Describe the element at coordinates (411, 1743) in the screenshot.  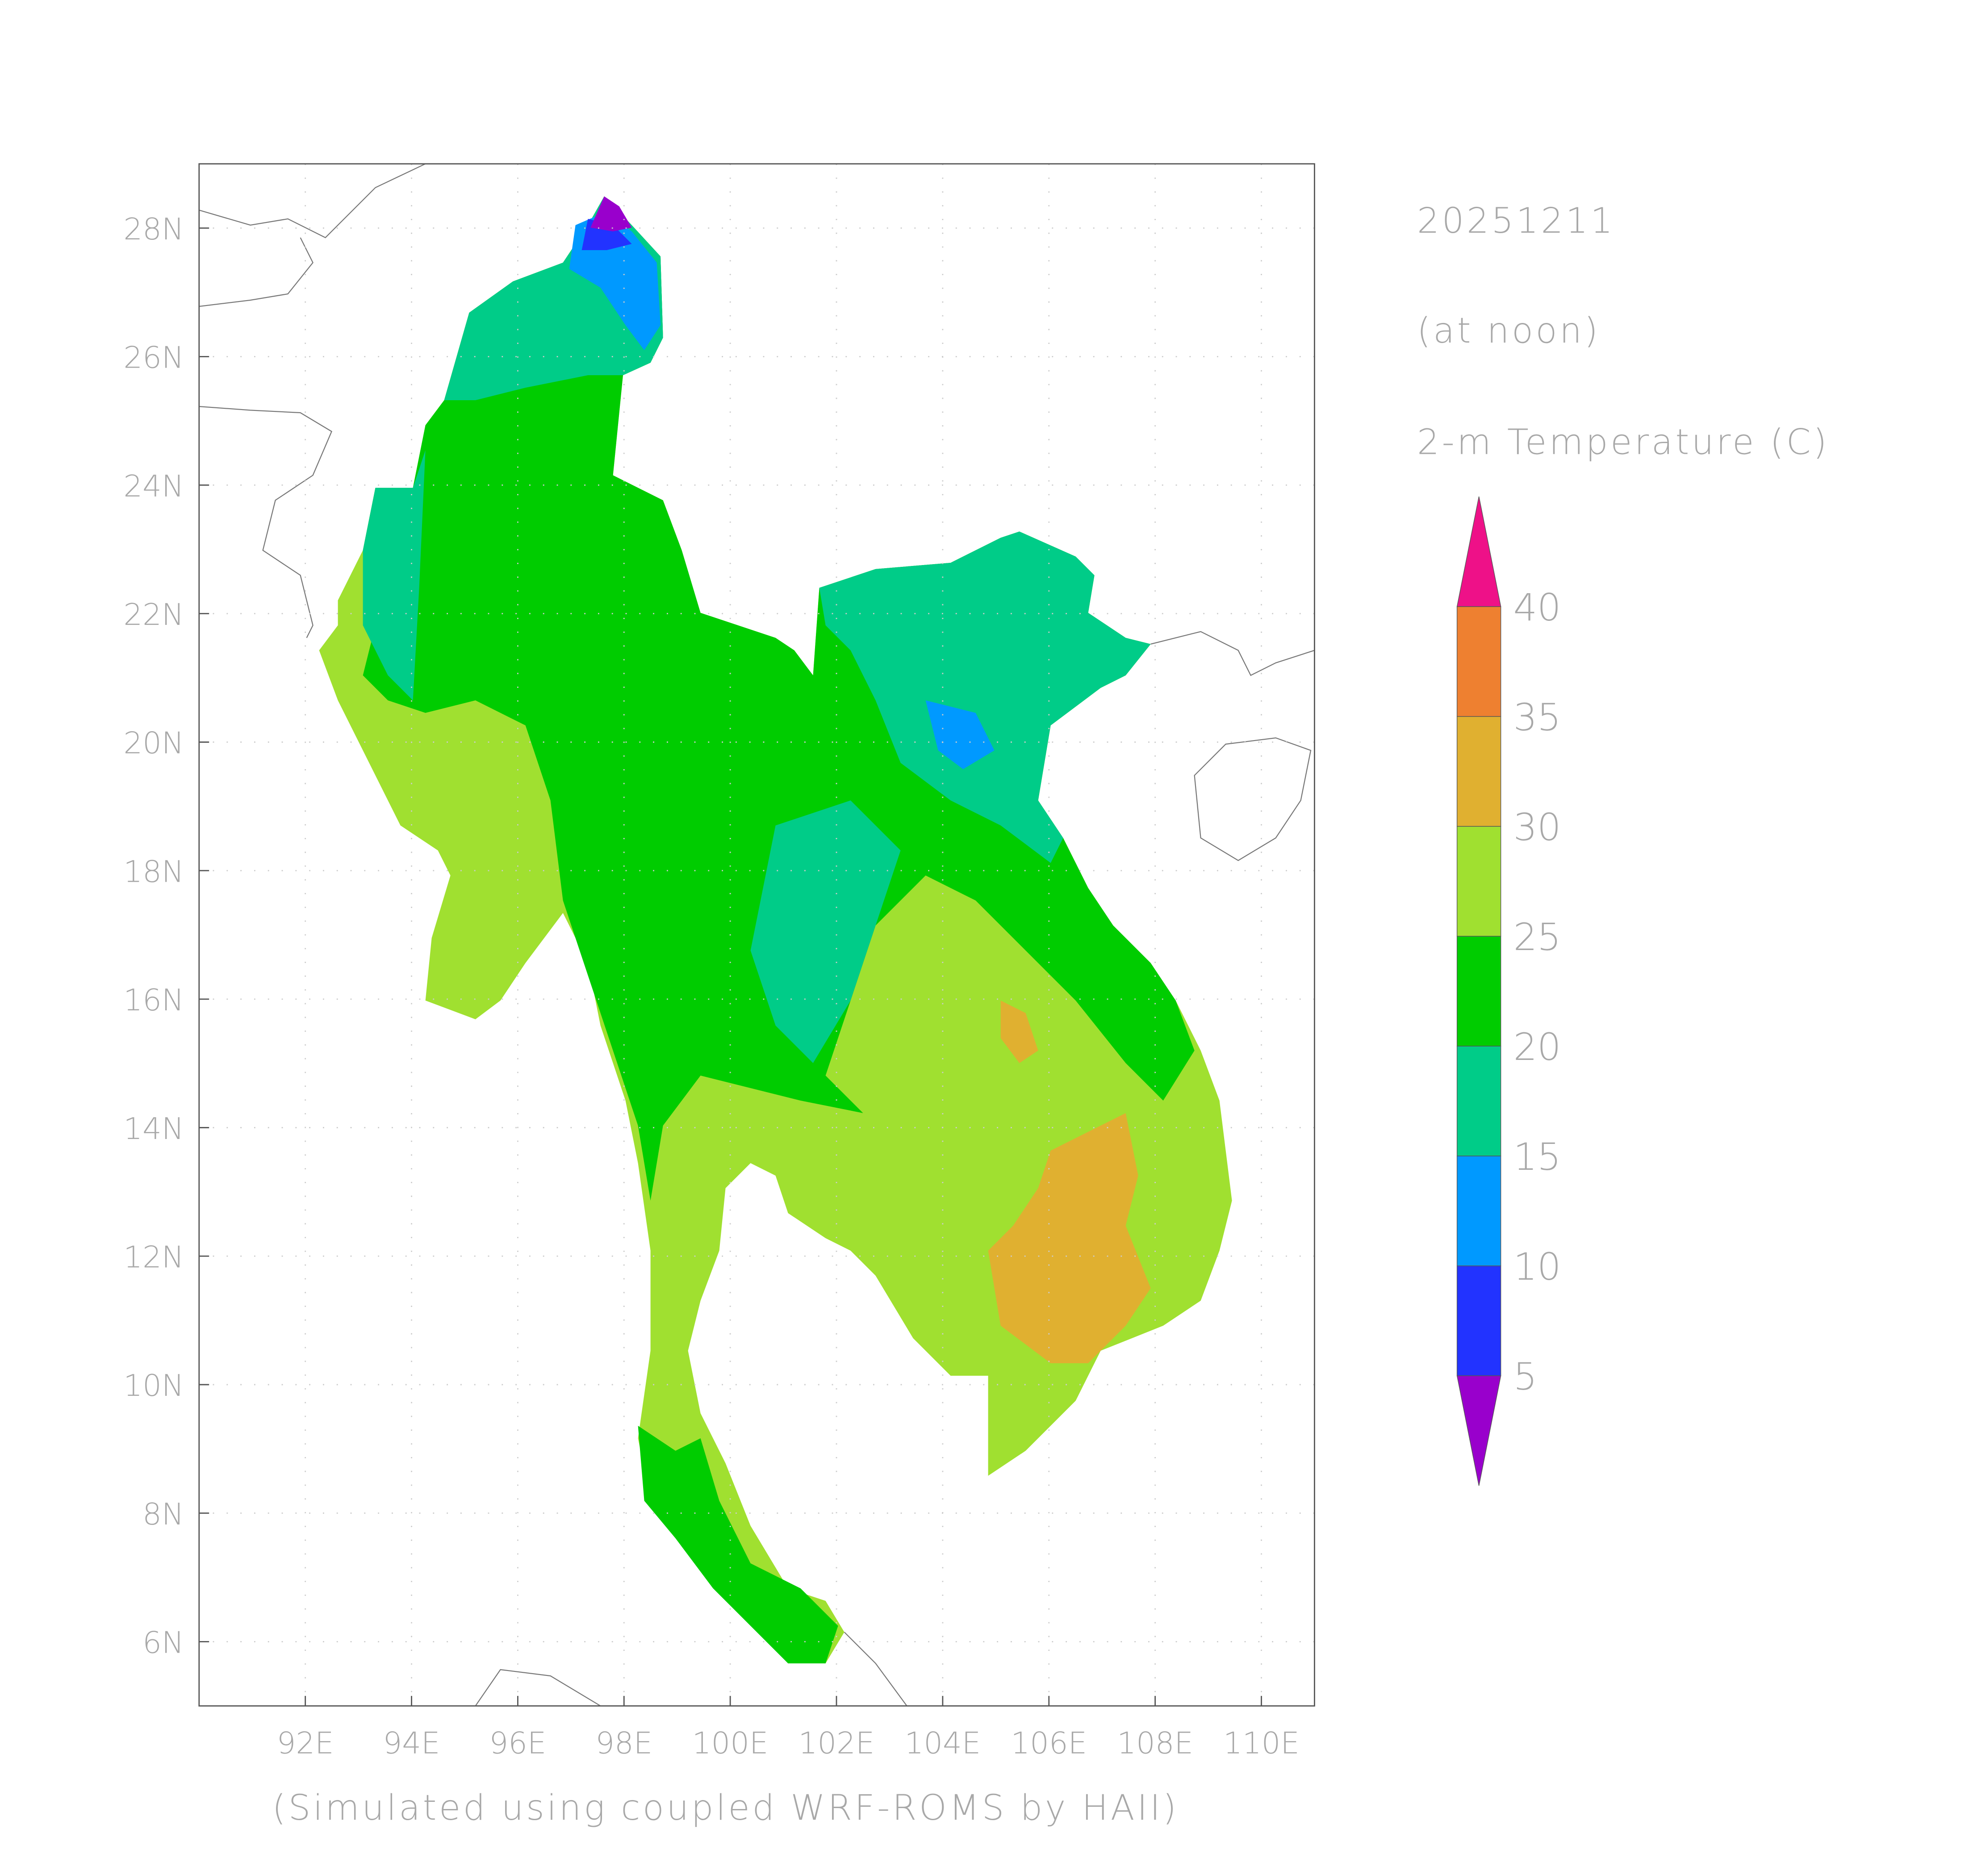
I see `x-tick-label: 94E` at that location.